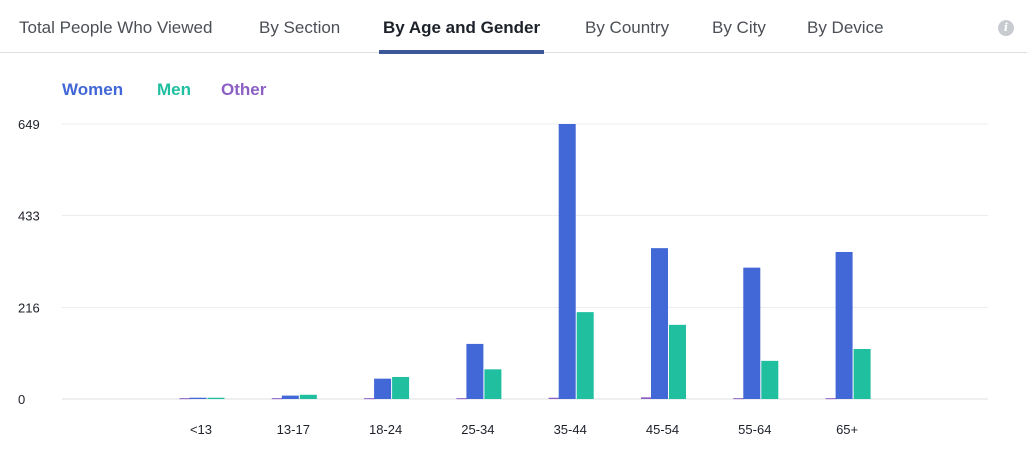  Describe the element at coordinates (174, 89) in the screenshot. I see `legend-men: Men` at that location.